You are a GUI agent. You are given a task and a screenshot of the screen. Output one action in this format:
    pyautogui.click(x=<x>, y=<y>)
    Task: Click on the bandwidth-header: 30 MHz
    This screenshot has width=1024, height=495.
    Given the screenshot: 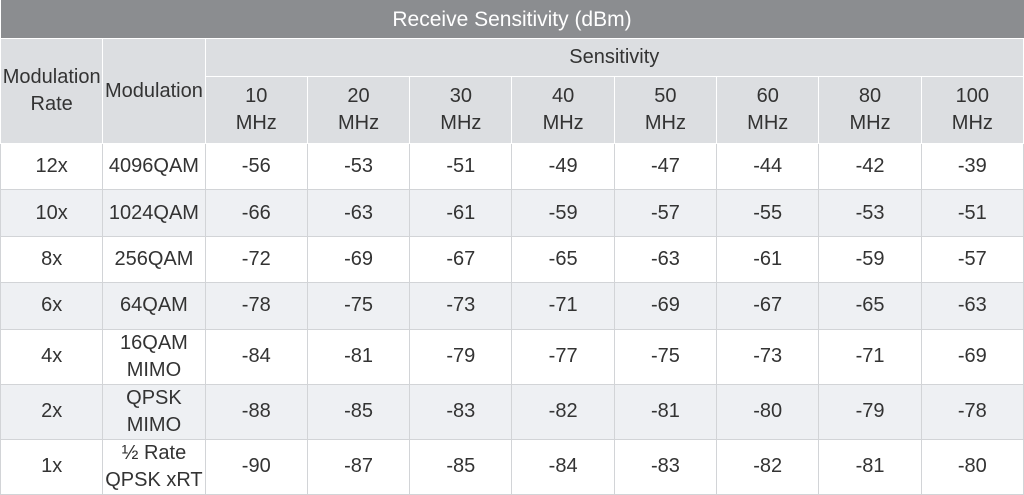 What is the action you would take?
    pyautogui.click(x=461, y=110)
    